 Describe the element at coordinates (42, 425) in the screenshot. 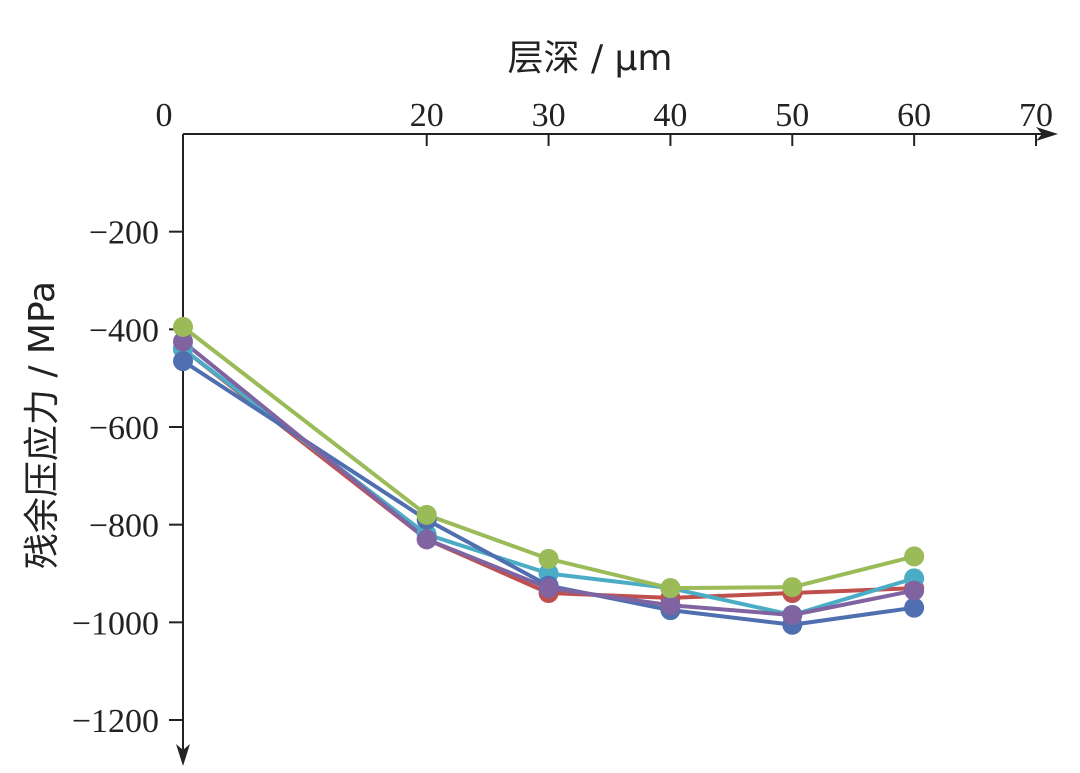

I see `y-axis-title: 残余压应力 / MPa` at that location.